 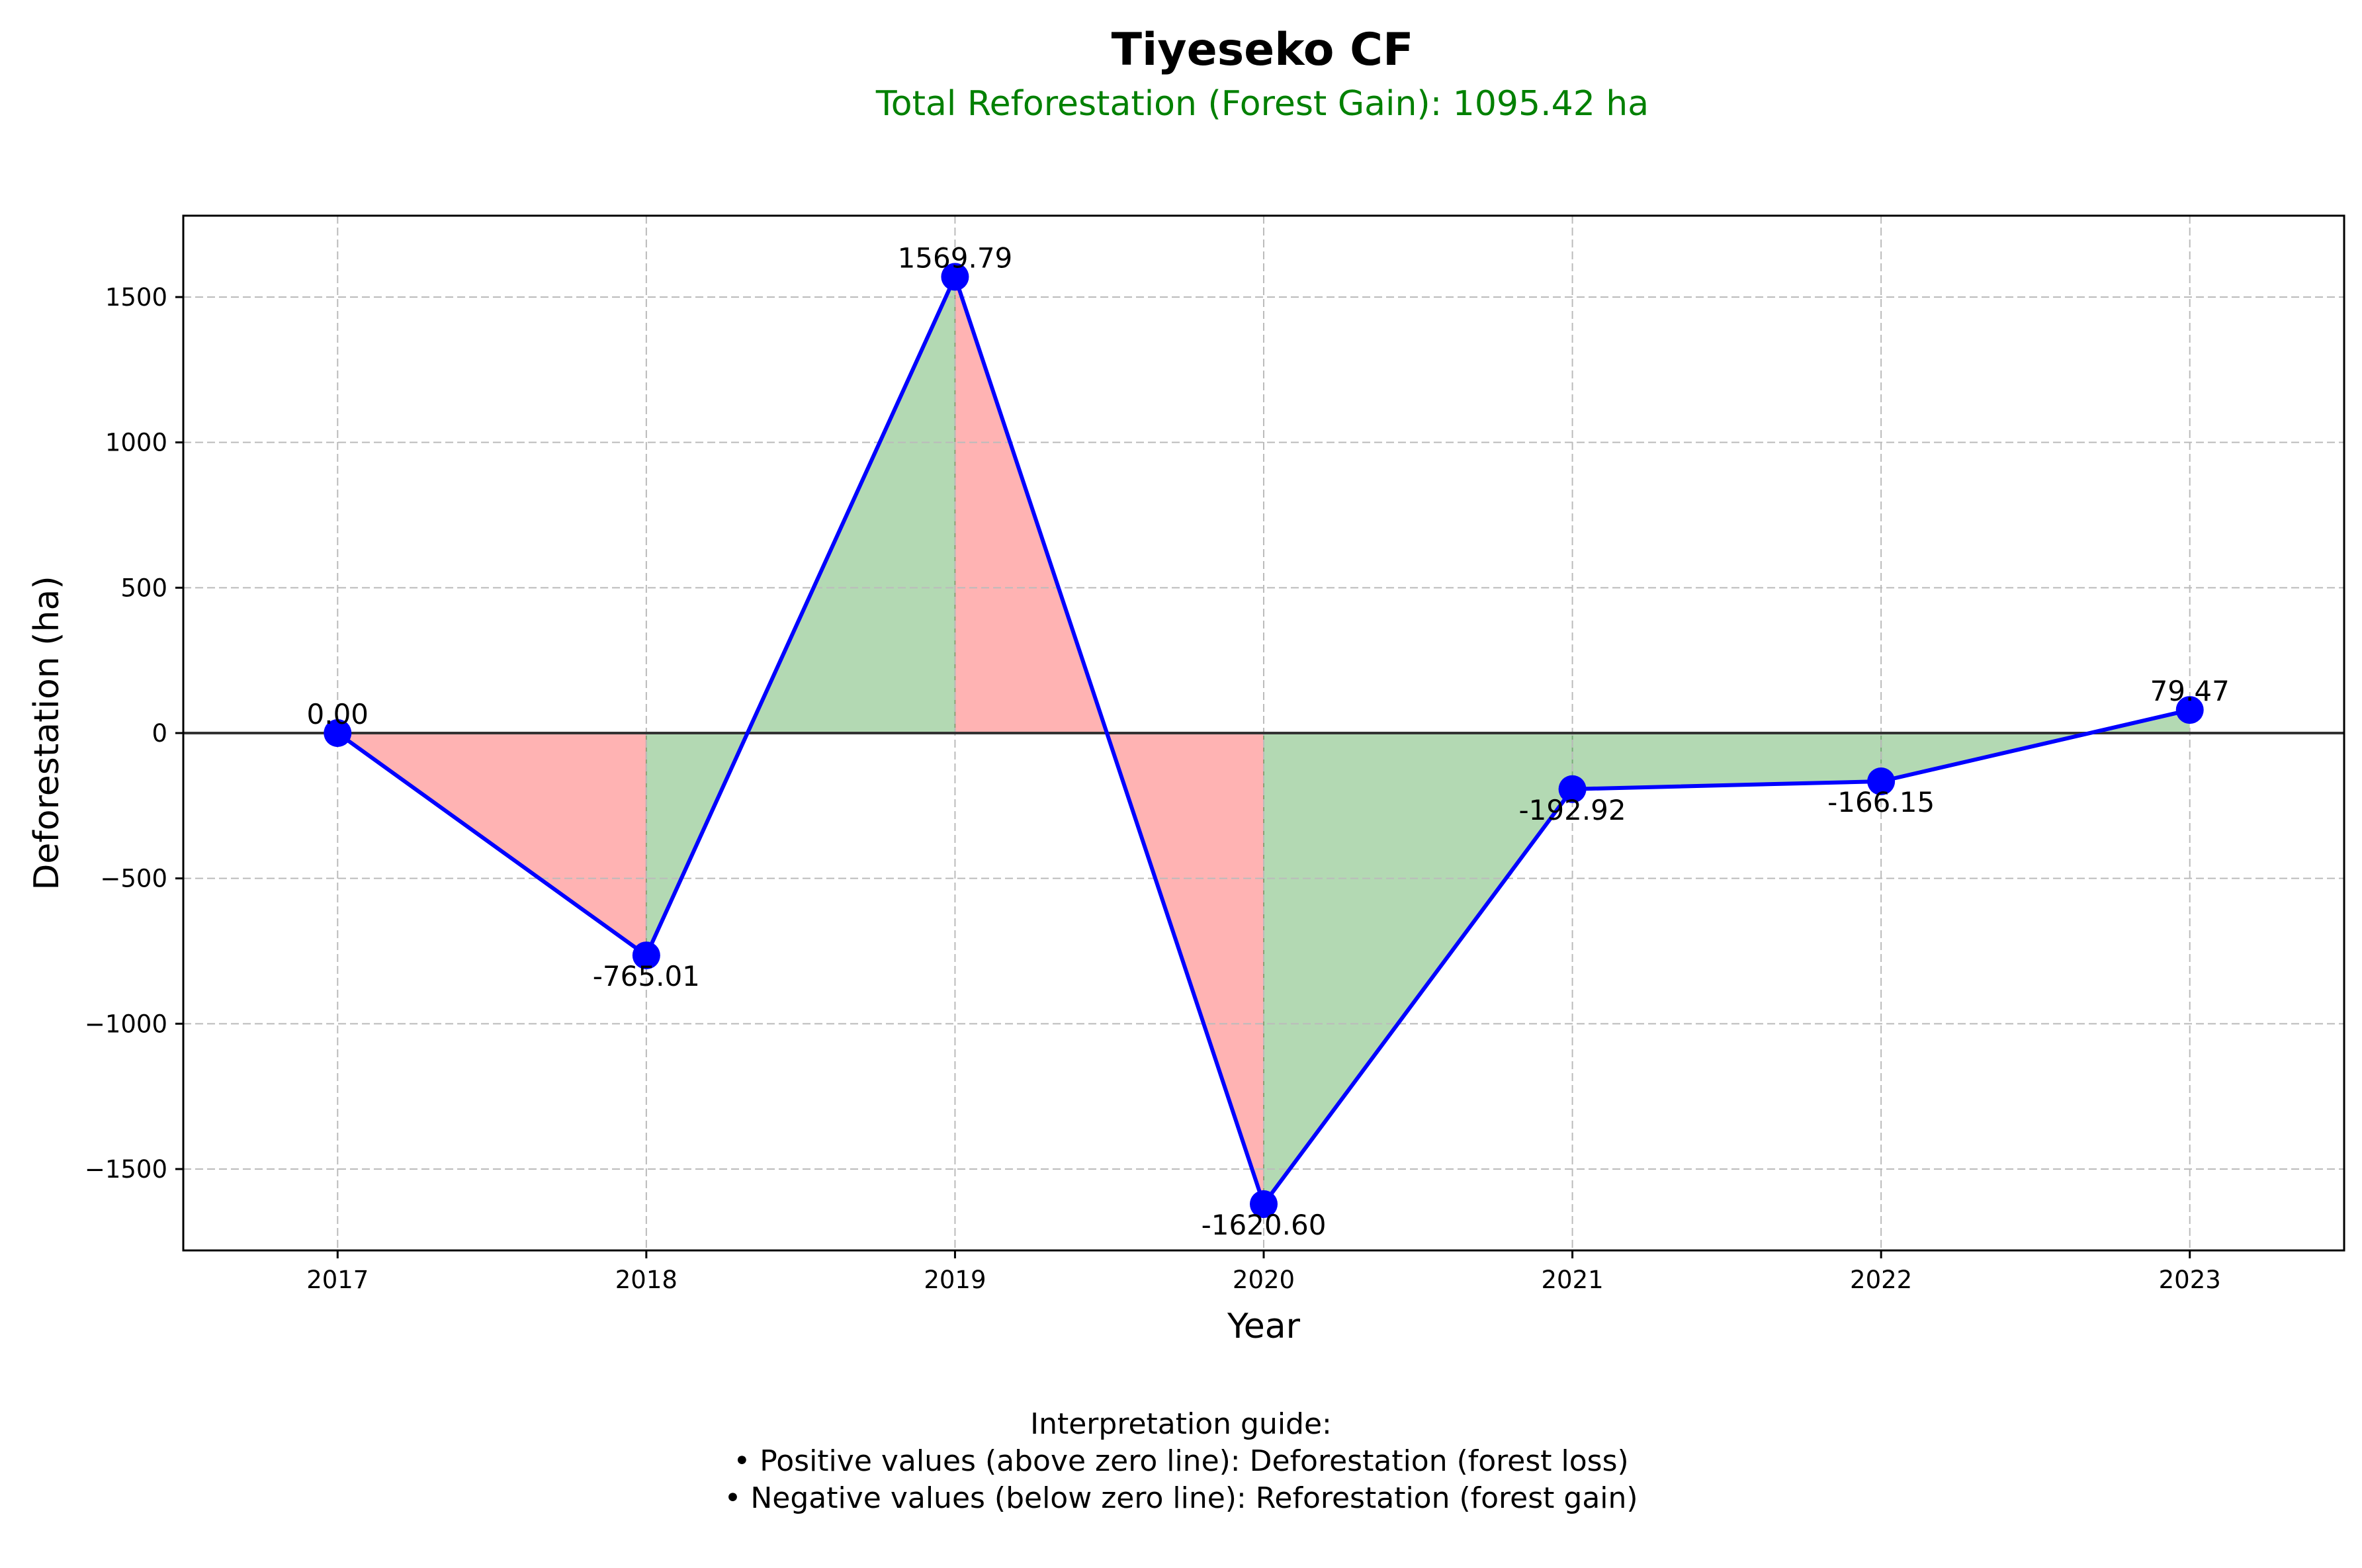 I want to click on x-tick-label-2017: 2017, so click(x=337, y=1280).